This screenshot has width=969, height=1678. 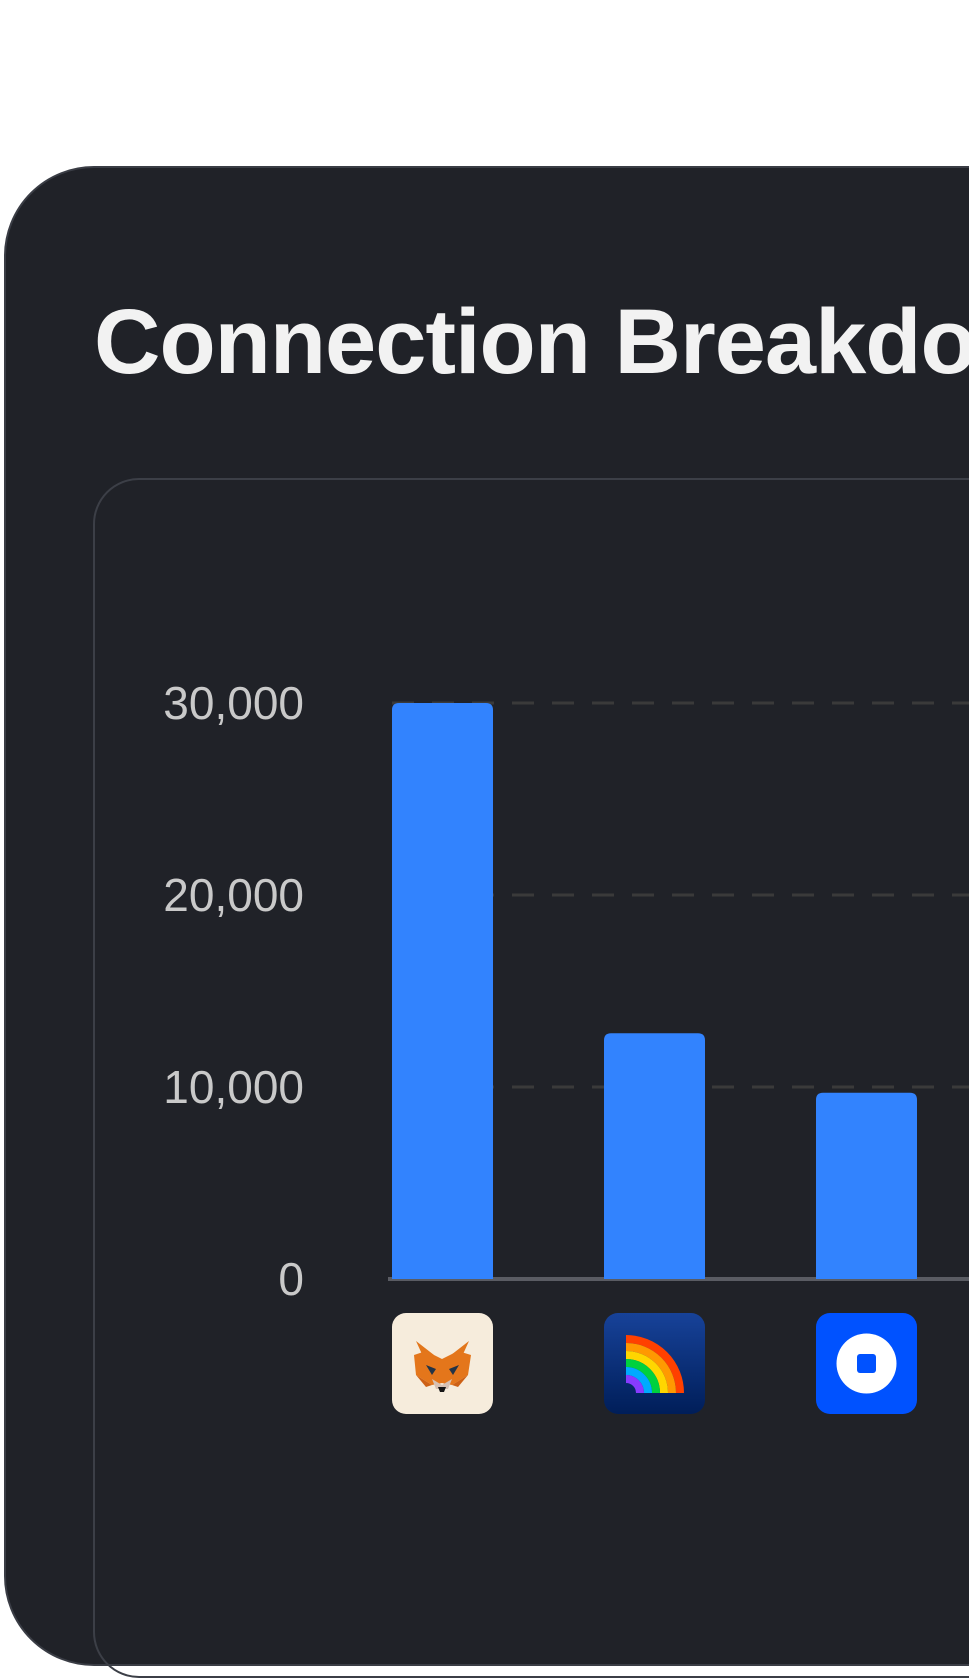 What do you see at coordinates (442, 1363) in the screenshot?
I see `metamask-icon` at bounding box center [442, 1363].